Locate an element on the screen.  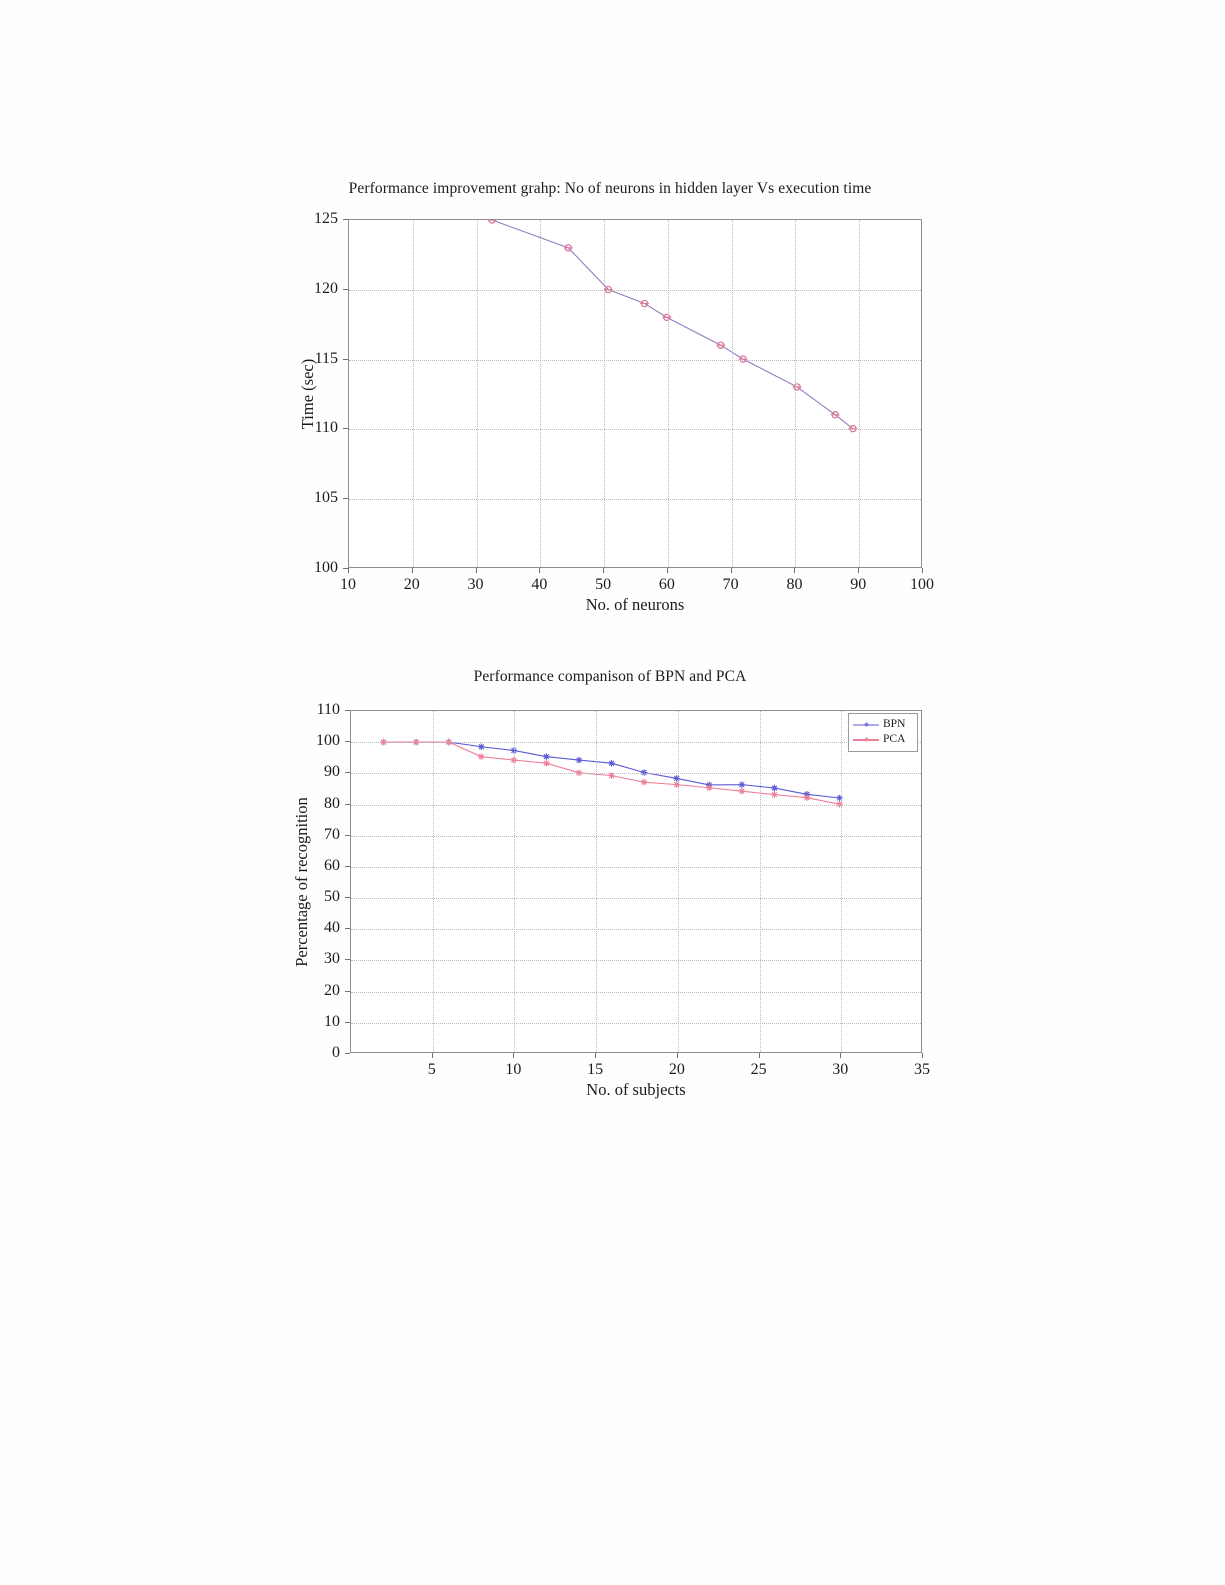
y-axis-tick-label: 115 is located at coordinates (326, 358).